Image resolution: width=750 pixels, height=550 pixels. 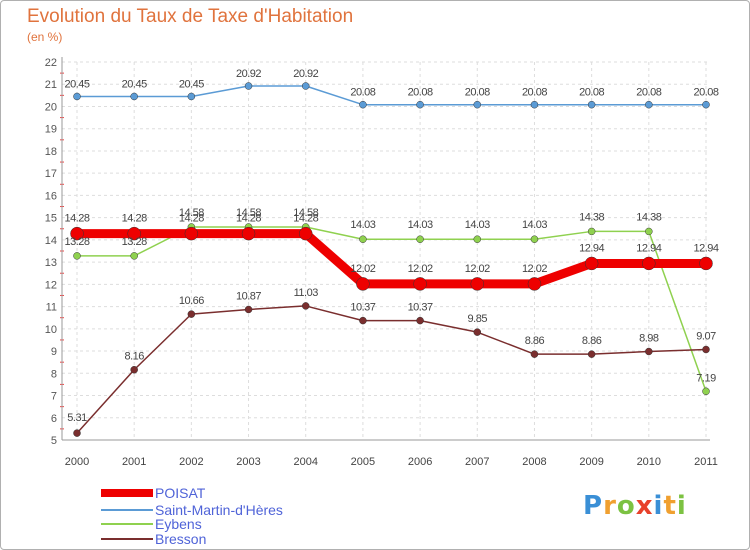 What do you see at coordinates (127, 538) in the screenshot?
I see `legend-swatch-bresson` at bounding box center [127, 538].